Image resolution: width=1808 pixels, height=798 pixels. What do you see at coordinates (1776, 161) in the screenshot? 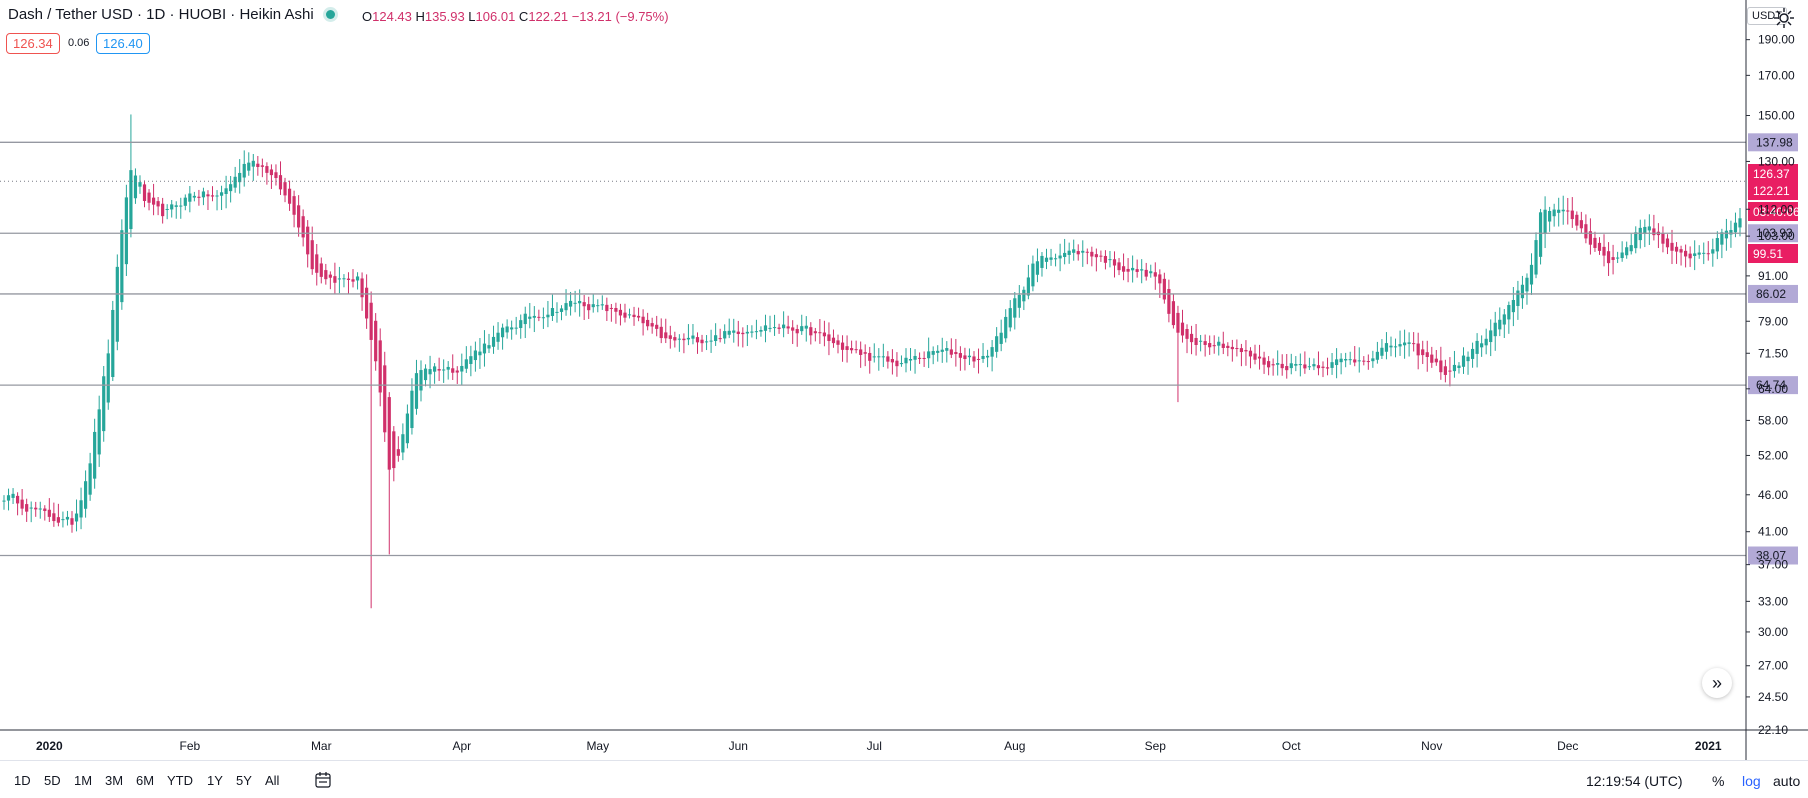
I see `price-tick-label: 130.00` at bounding box center [1776, 161].